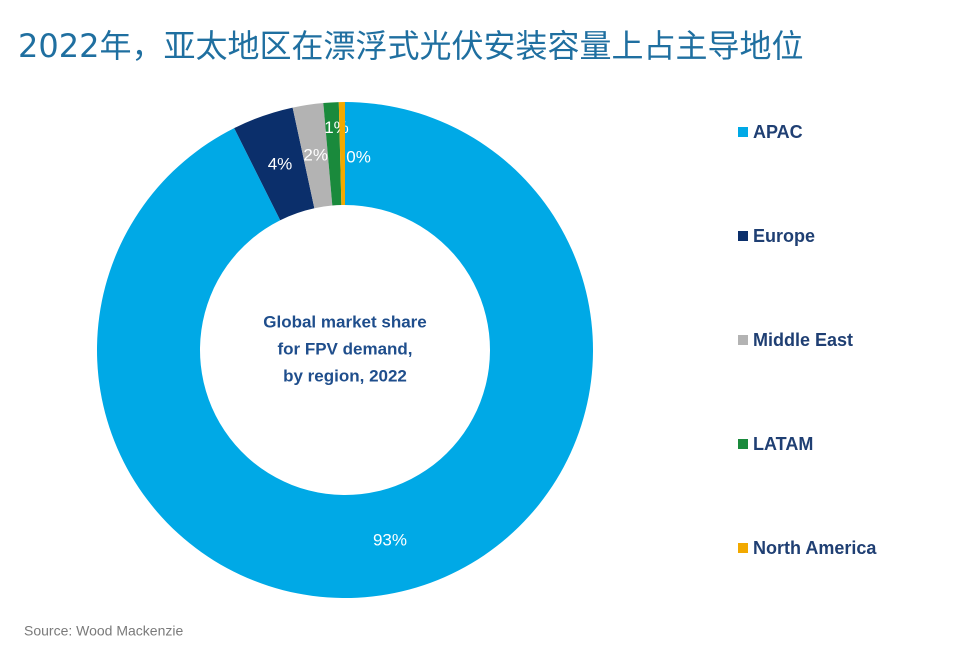 Image resolution: width=954 pixels, height=660 pixels. What do you see at coordinates (336, 127) in the screenshot?
I see `slice-label: 1%` at bounding box center [336, 127].